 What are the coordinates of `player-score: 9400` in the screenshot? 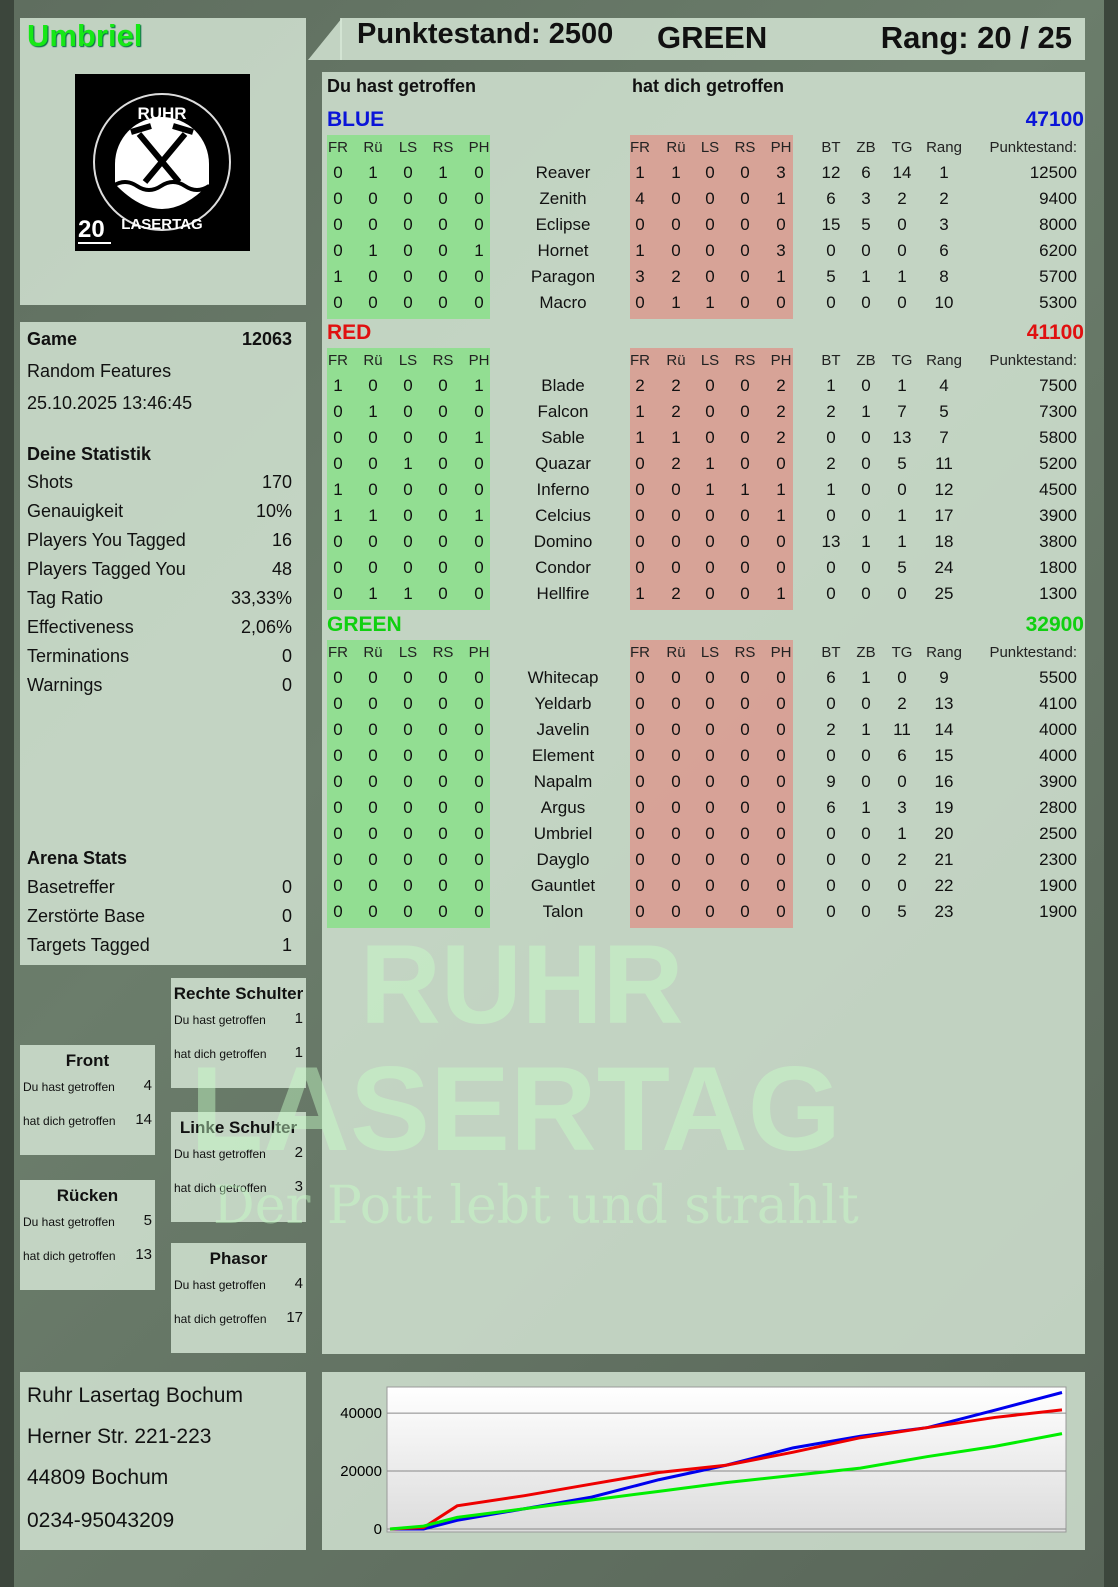 It's located at (1058, 198).